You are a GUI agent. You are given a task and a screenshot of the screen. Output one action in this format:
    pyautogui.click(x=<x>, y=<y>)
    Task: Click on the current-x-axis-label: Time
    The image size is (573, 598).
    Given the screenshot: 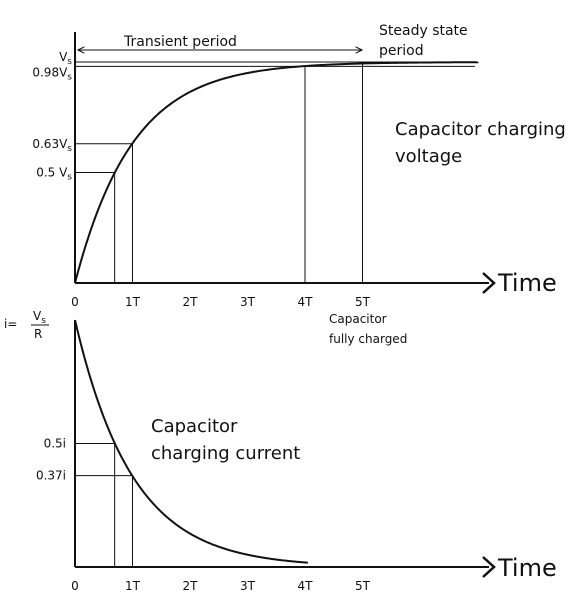 What is the action you would take?
    pyautogui.click(x=527, y=568)
    